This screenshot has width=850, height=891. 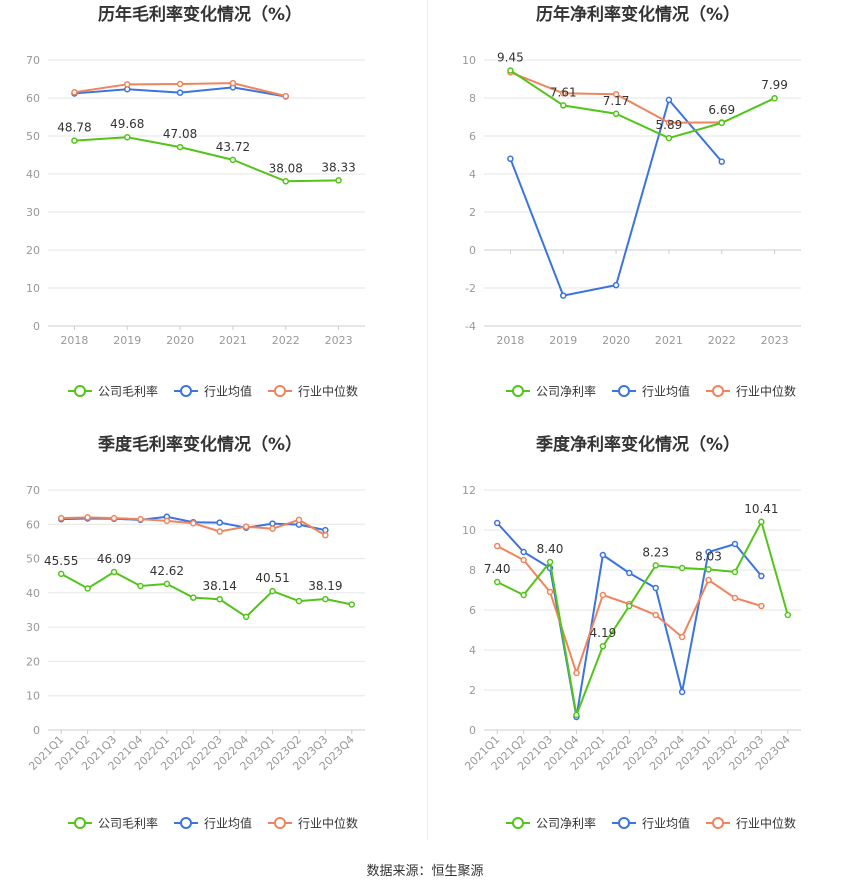 What do you see at coordinates (603, 633) in the screenshot?
I see `data-label: 4.19` at bounding box center [603, 633].